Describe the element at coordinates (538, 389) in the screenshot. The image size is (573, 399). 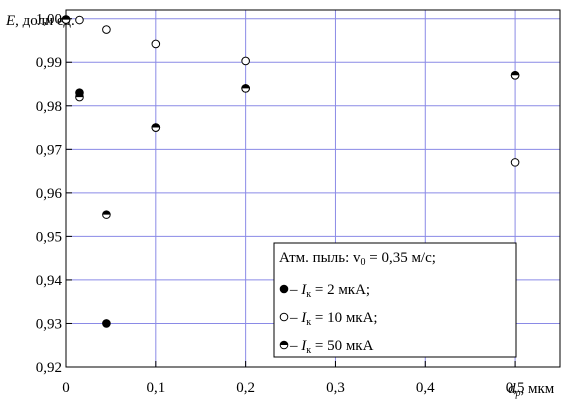
I see `x-axis-label-rest: , мкм` at that location.